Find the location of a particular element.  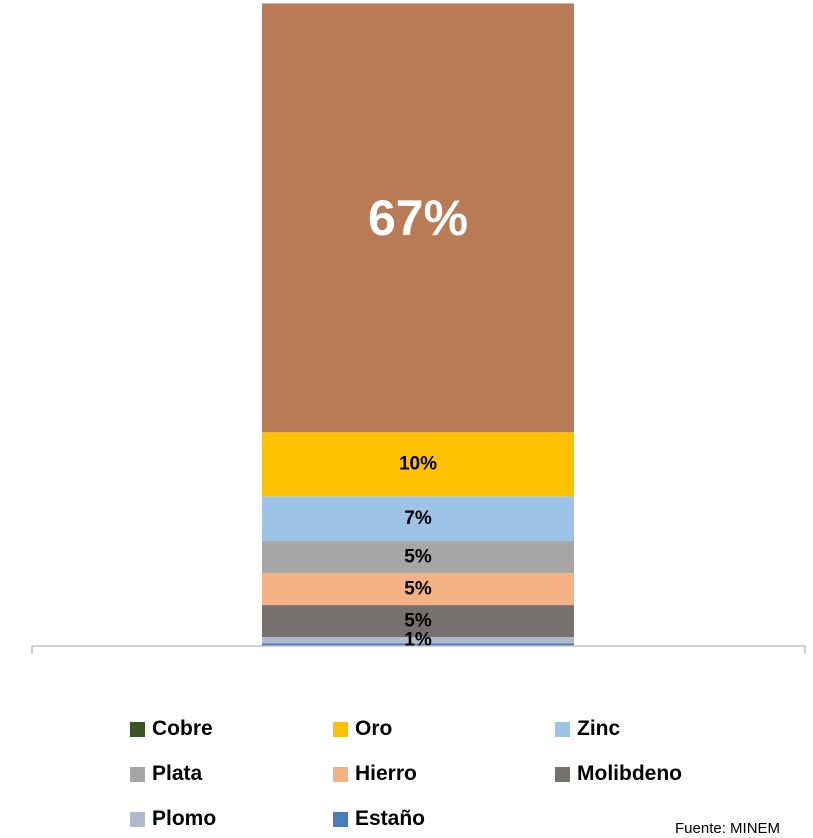

data-label-oro: 10% is located at coordinates (418, 464).